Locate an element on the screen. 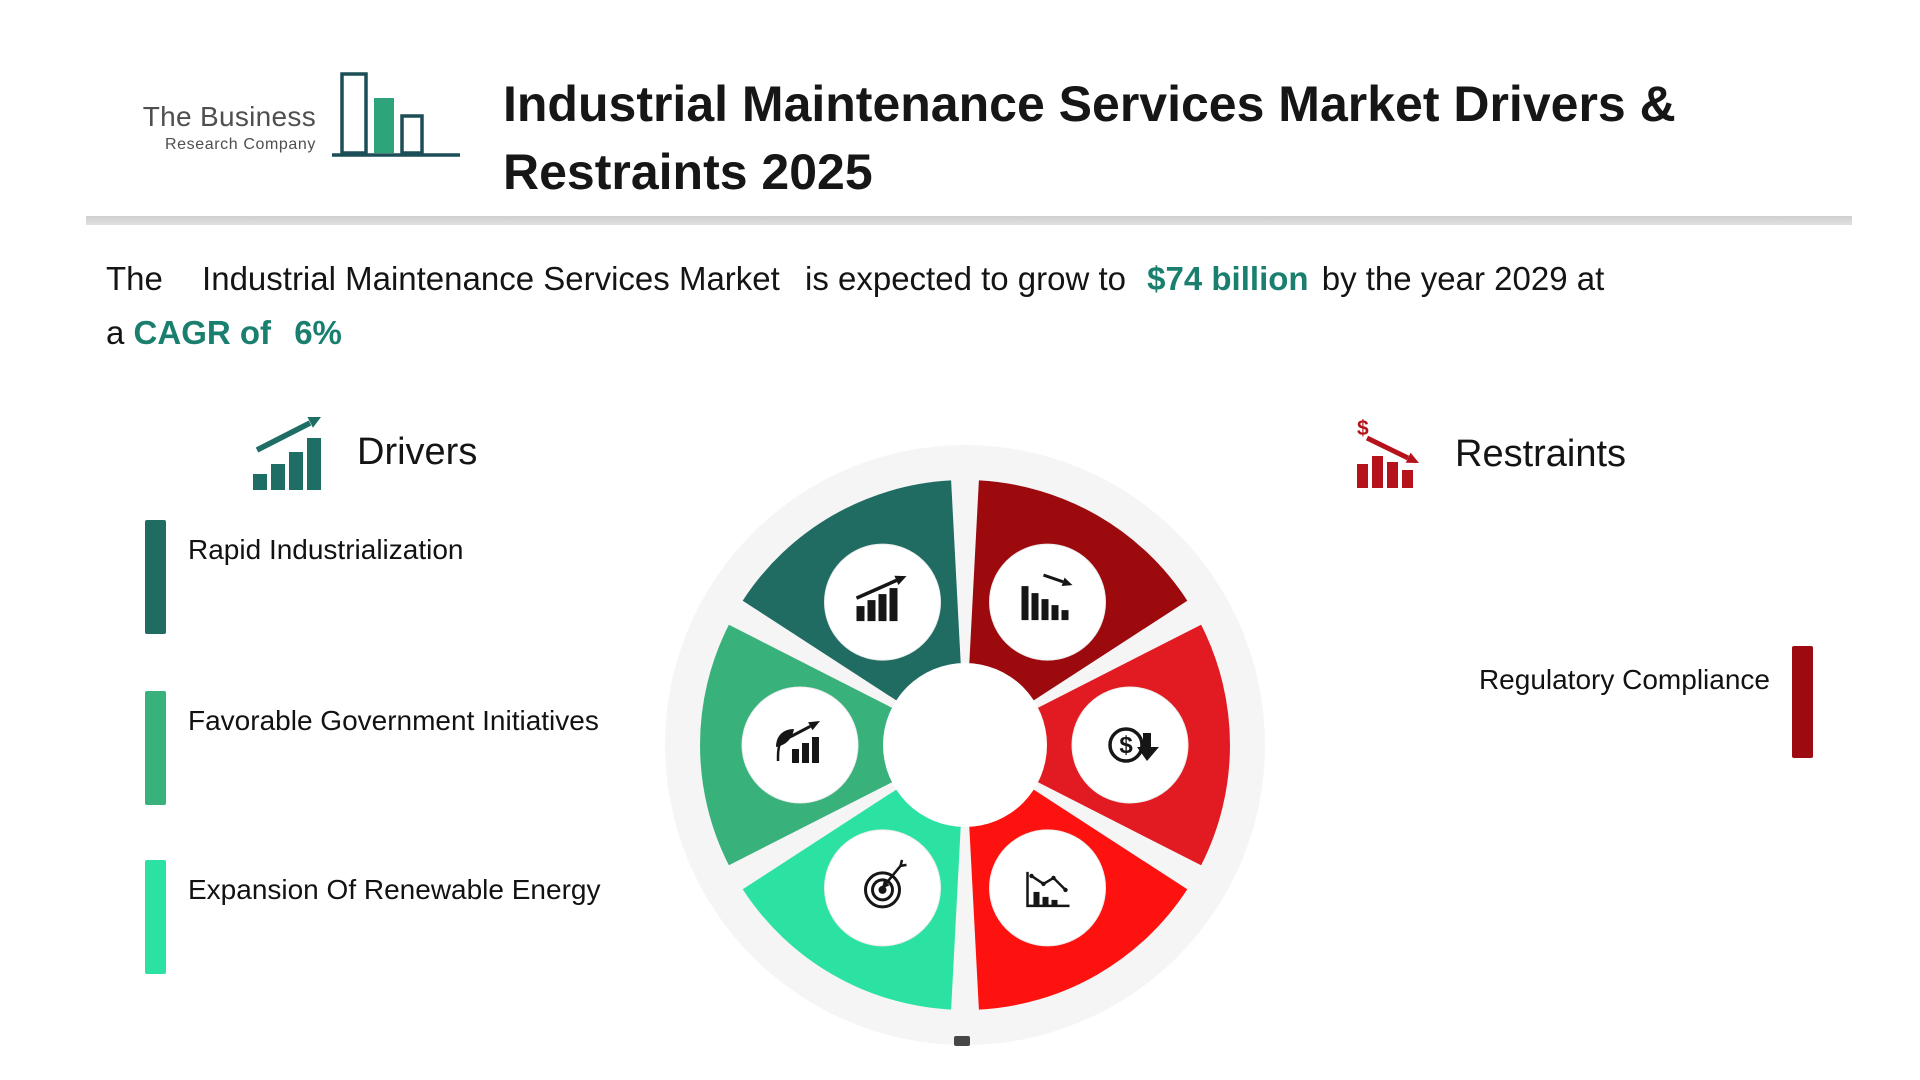 This screenshot has width=1920, height=1080. cropped-text-artifact is located at coordinates (962, 1041).